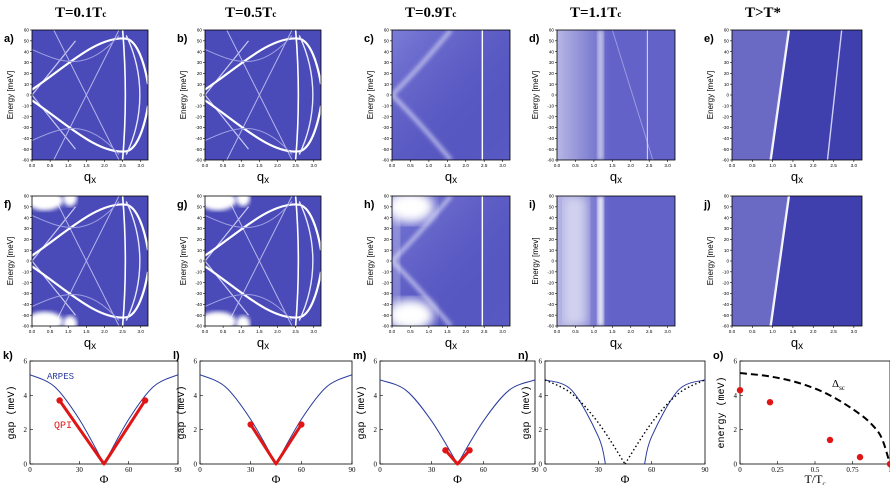  What do you see at coordinates (722, 412) in the screenshot?
I see `y-axis-label: energy (meV)` at bounding box center [722, 412].